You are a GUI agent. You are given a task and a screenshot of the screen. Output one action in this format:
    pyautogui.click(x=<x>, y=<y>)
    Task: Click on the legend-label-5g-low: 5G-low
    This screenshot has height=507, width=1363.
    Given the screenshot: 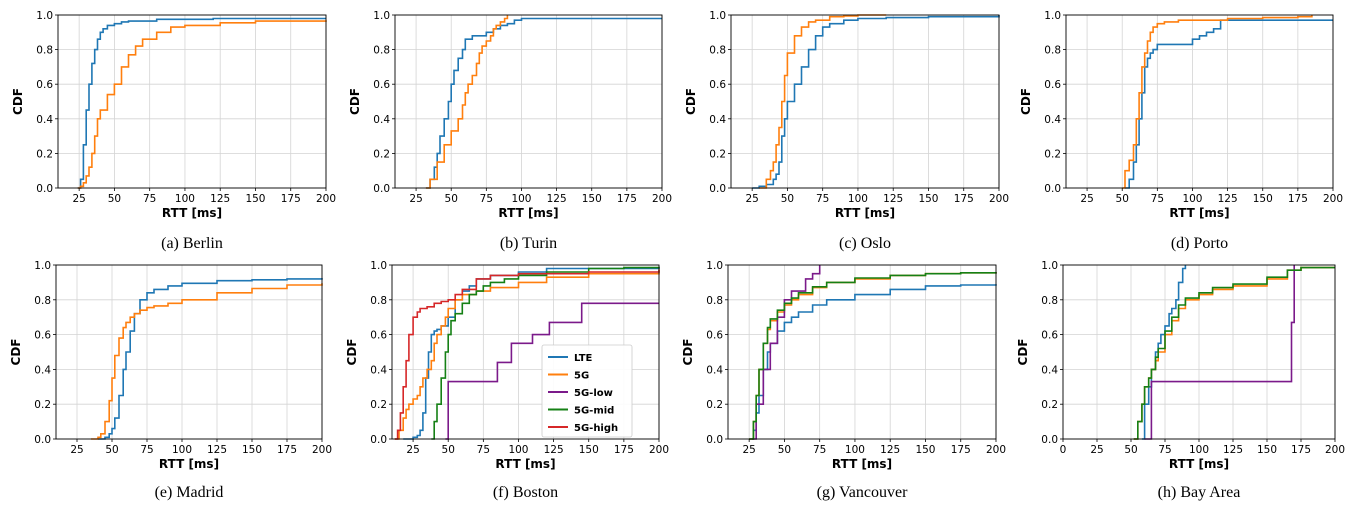 What is the action you would take?
    pyautogui.click(x=593, y=393)
    